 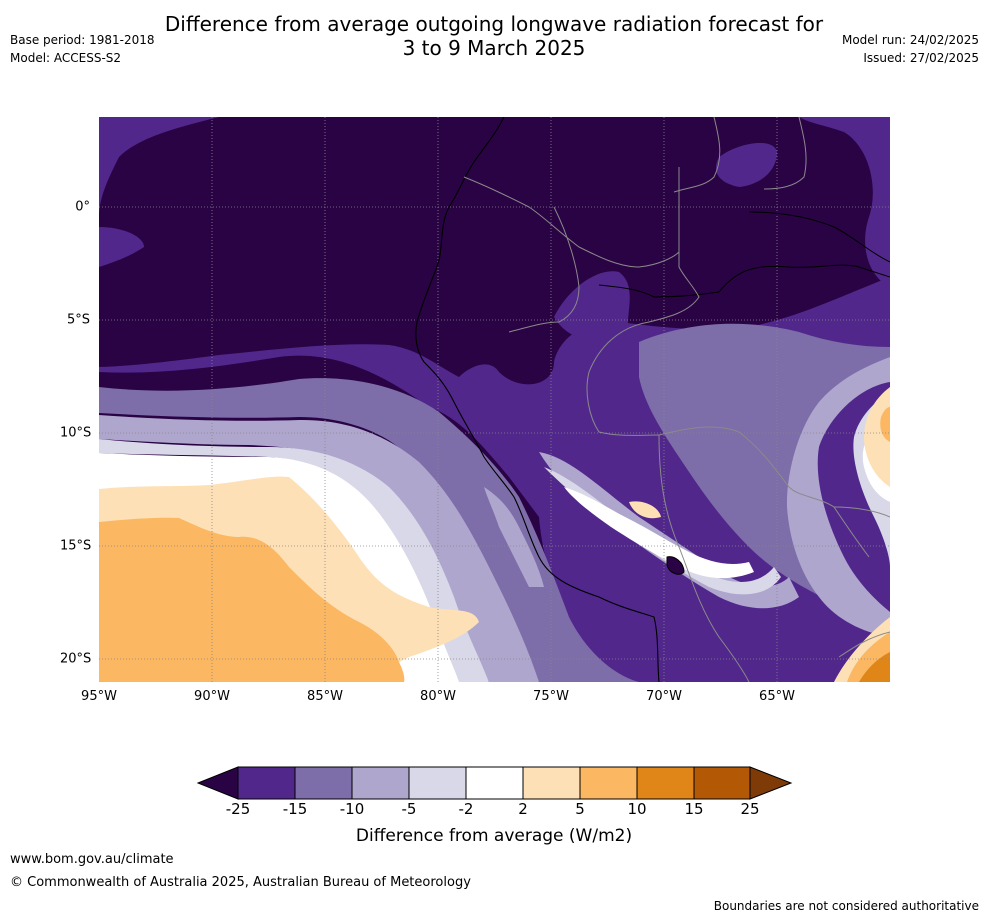 What do you see at coordinates (82, 49) in the screenshot?
I see `meta-left: Base period: 1981-2018 Model: ACCESS-S2` at bounding box center [82, 49].